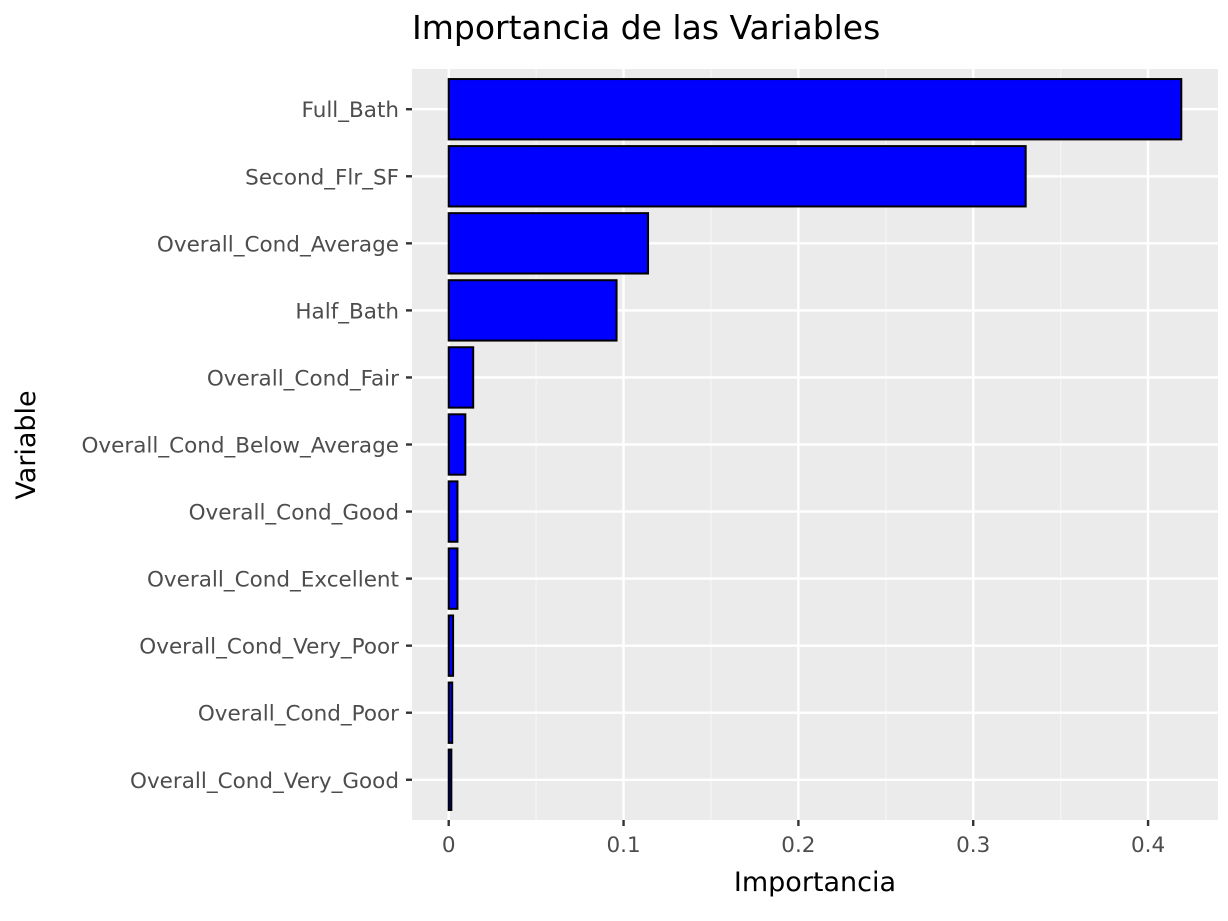 This screenshot has width=1228, height=921. What do you see at coordinates (347, 311) in the screenshot?
I see `y-tick-label: Half_Bath` at bounding box center [347, 311].